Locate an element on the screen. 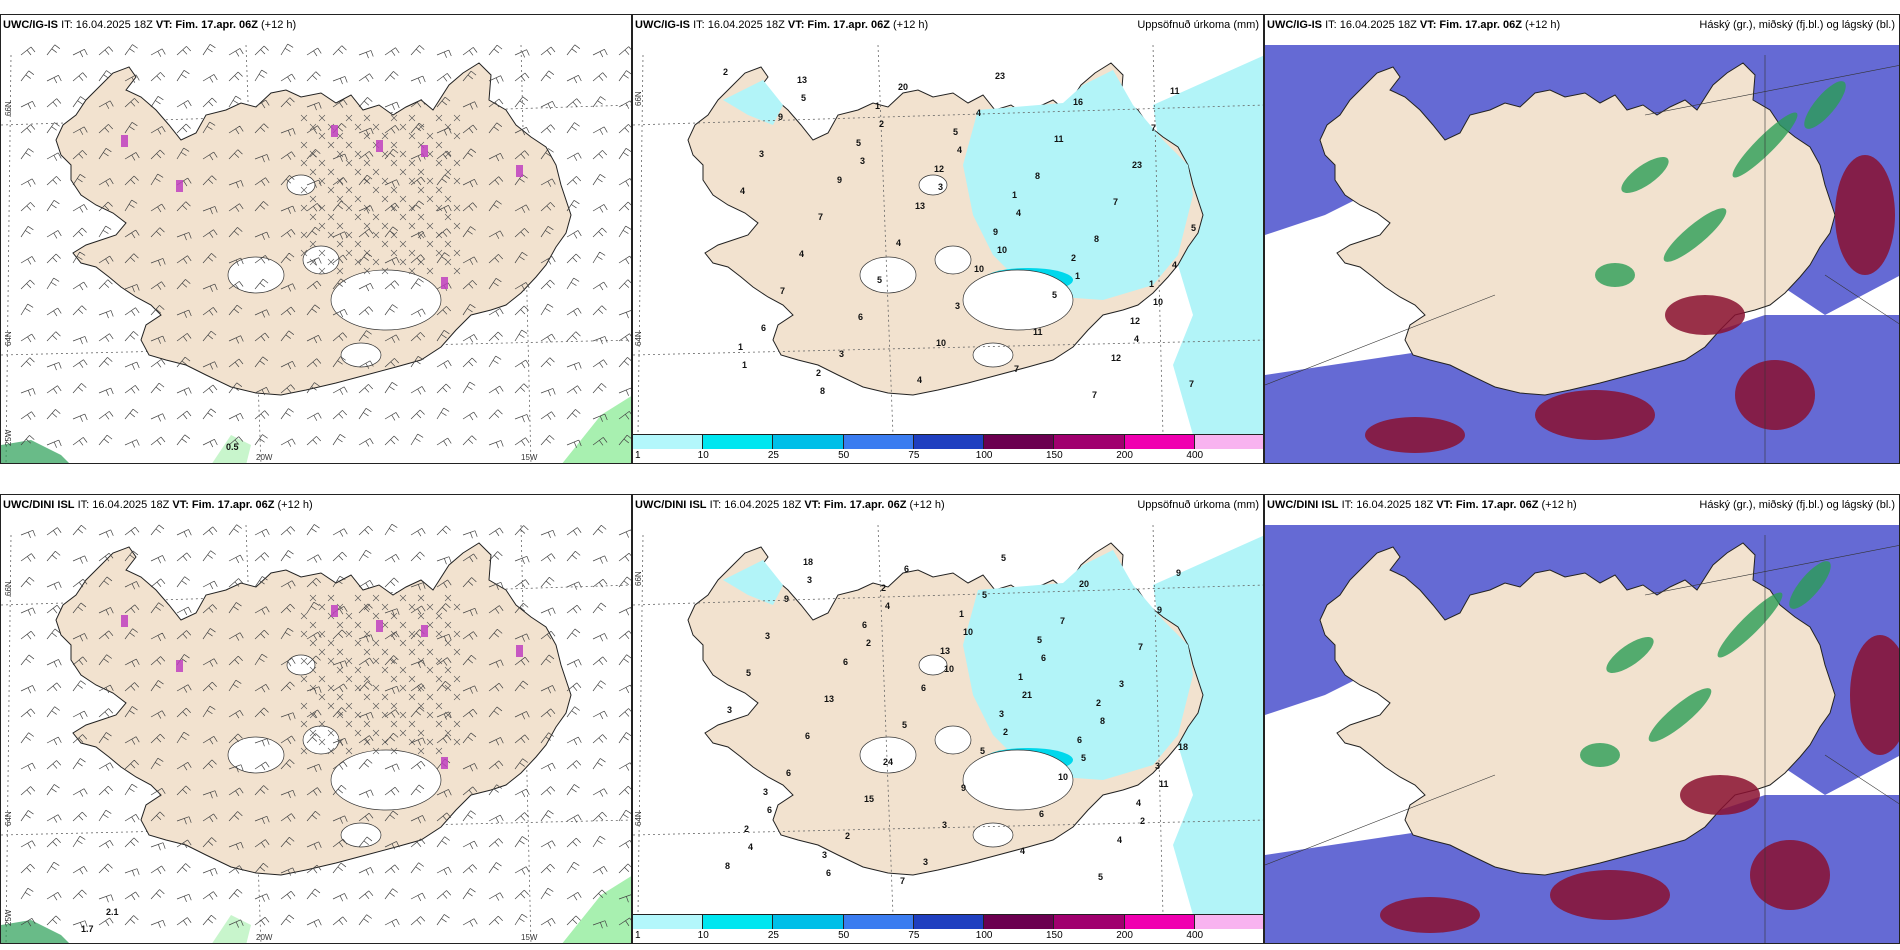  value-label: 0.5 is located at coordinates (232, 447).